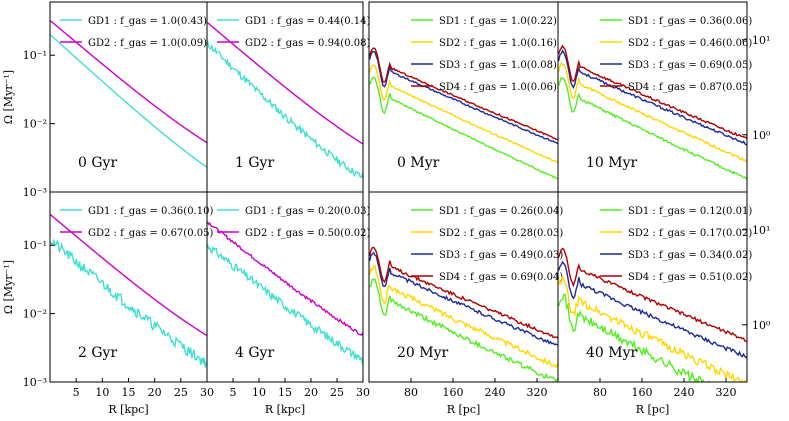  Describe the element at coordinates (35, 382) in the screenshot. I see `y-tick-label: 10⁻³` at that location.